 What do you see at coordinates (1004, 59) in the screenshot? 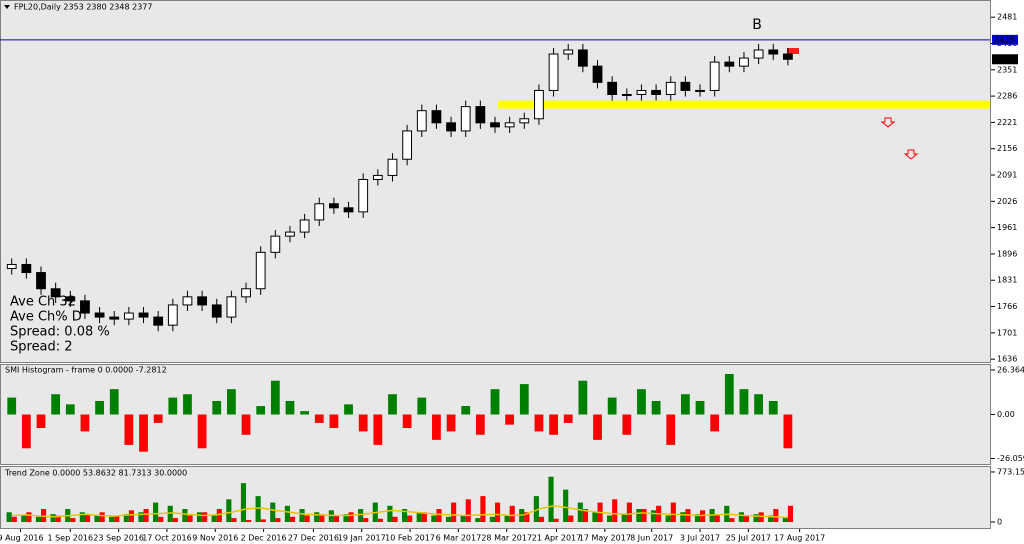
I see `last-price: 2377` at bounding box center [1004, 59].